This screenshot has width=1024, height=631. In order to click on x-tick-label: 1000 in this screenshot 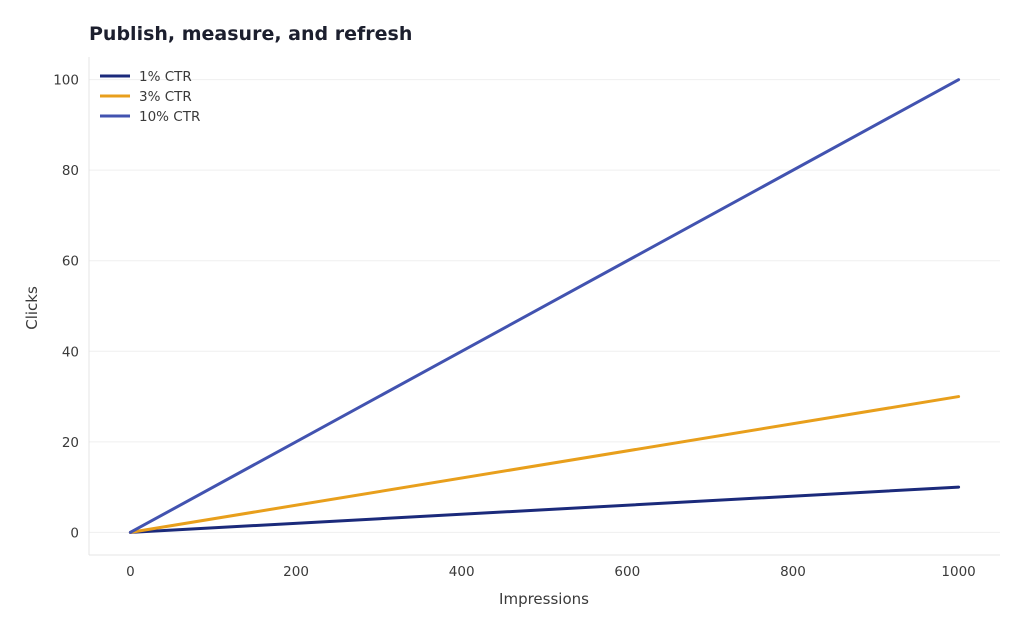, I will do `click(958, 572)`.